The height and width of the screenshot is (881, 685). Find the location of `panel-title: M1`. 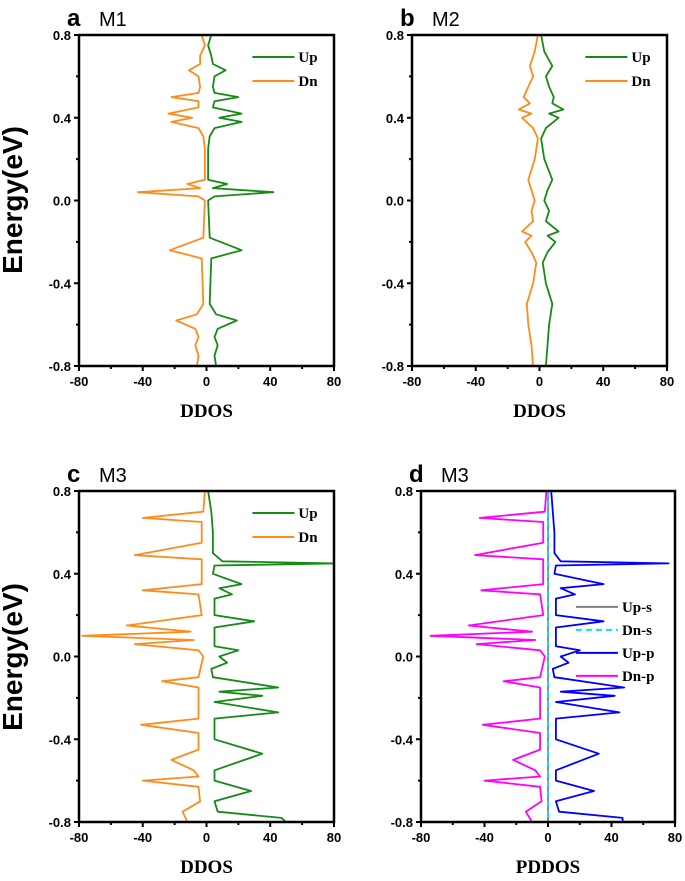

panel-title: M1 is located at coordinates (113, 20).